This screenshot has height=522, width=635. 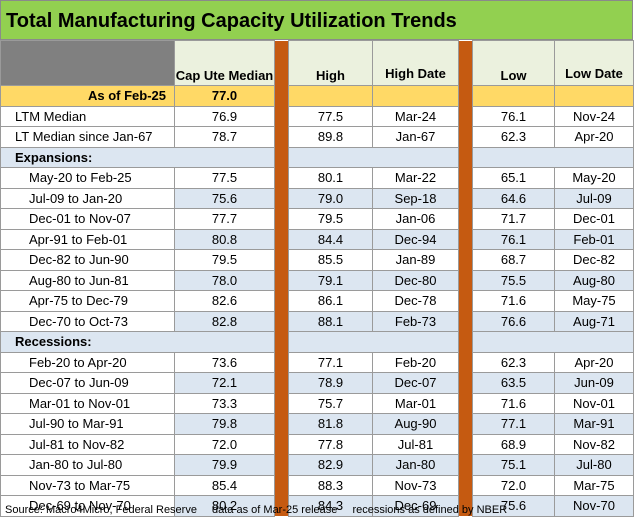 I want to click on low-cell: 71.7, so click(x=513, y=219).